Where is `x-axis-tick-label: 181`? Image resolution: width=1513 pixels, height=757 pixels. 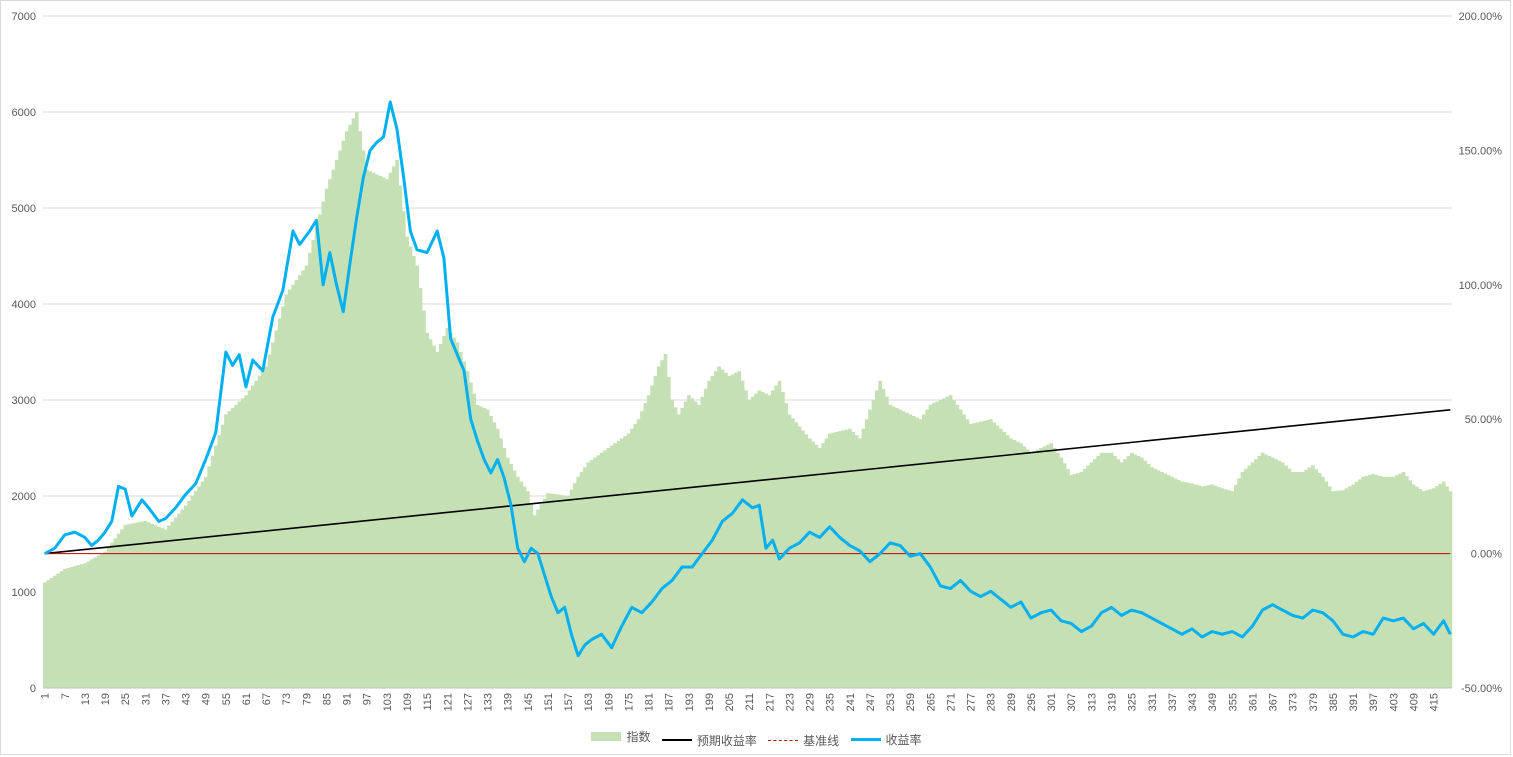
x-axis-tick-label: 181 is located at coordinates (650, 702).